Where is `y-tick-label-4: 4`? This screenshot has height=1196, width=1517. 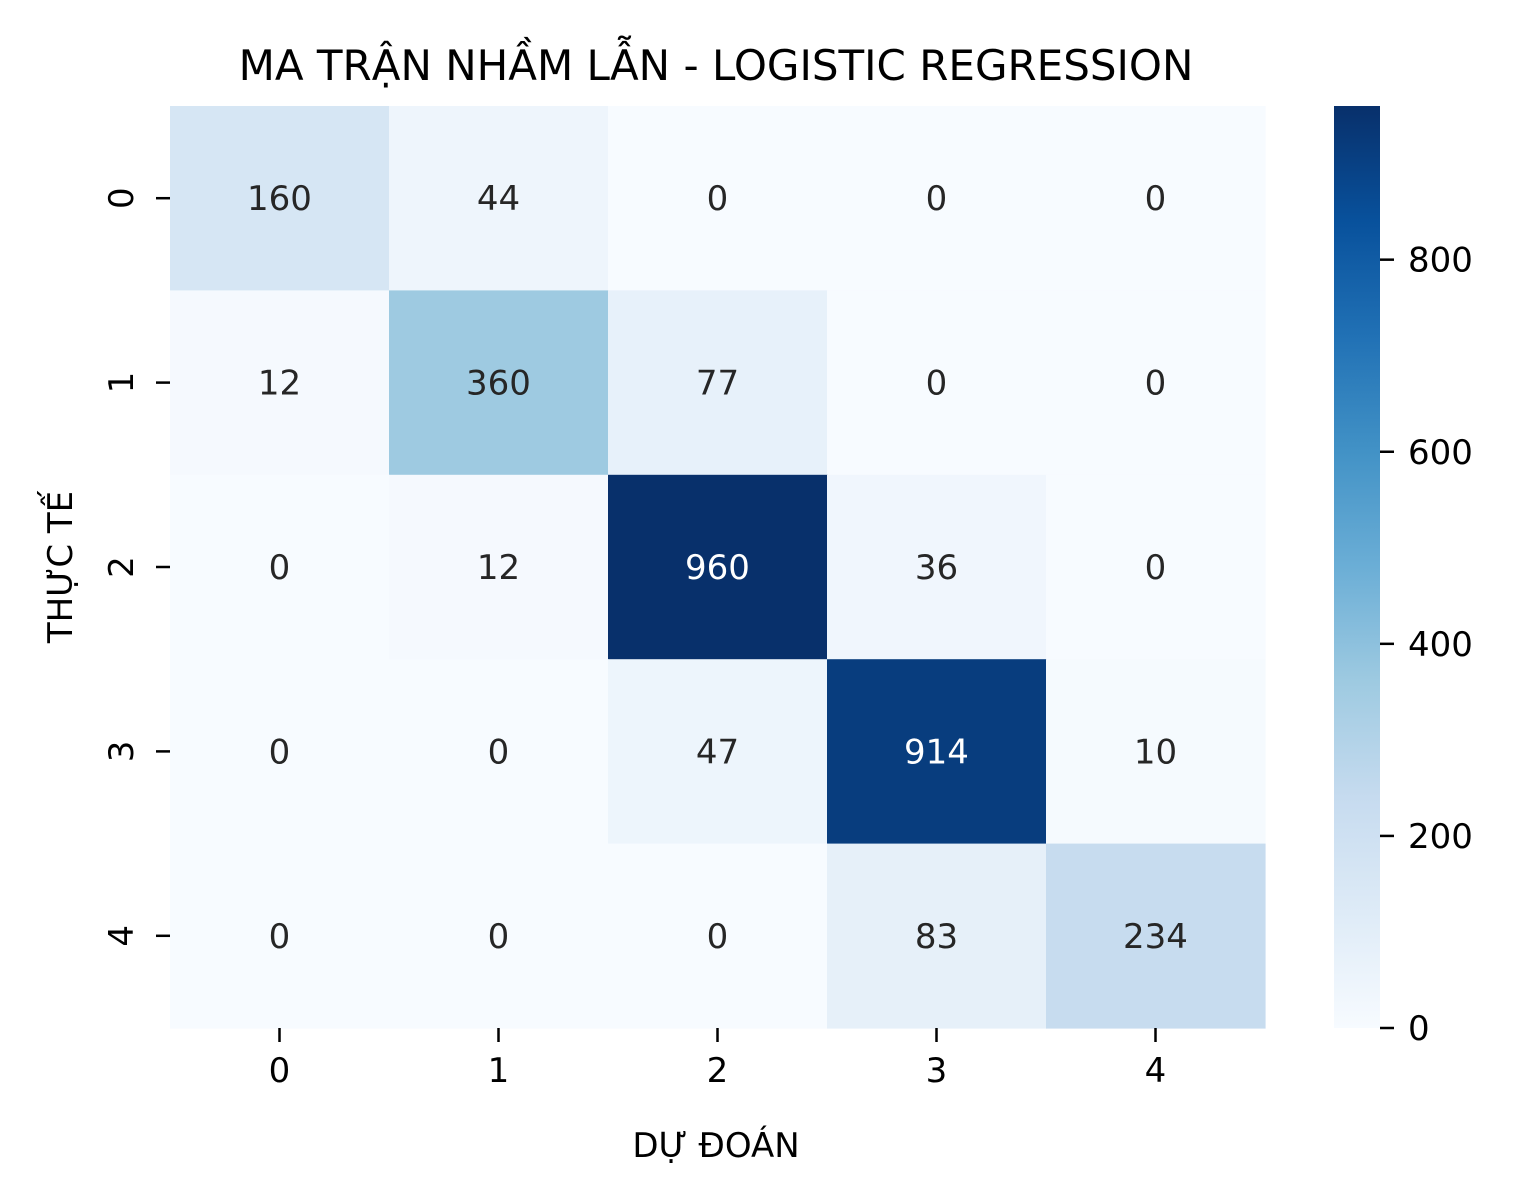 y-tick-label-4: 4 is located at coordinates (122, 936).